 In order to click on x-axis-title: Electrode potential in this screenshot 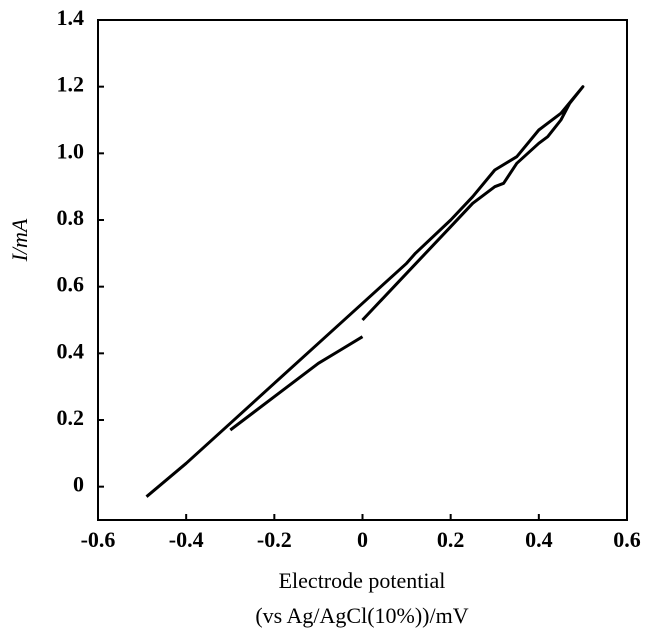, I will do `click(362, 580)`.